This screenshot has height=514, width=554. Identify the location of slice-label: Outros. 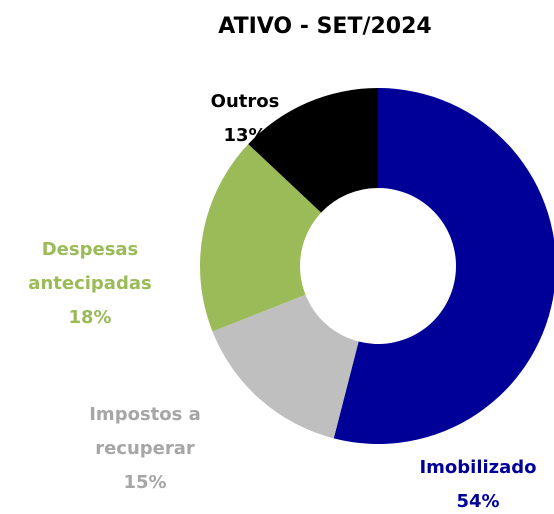
(245, 101).